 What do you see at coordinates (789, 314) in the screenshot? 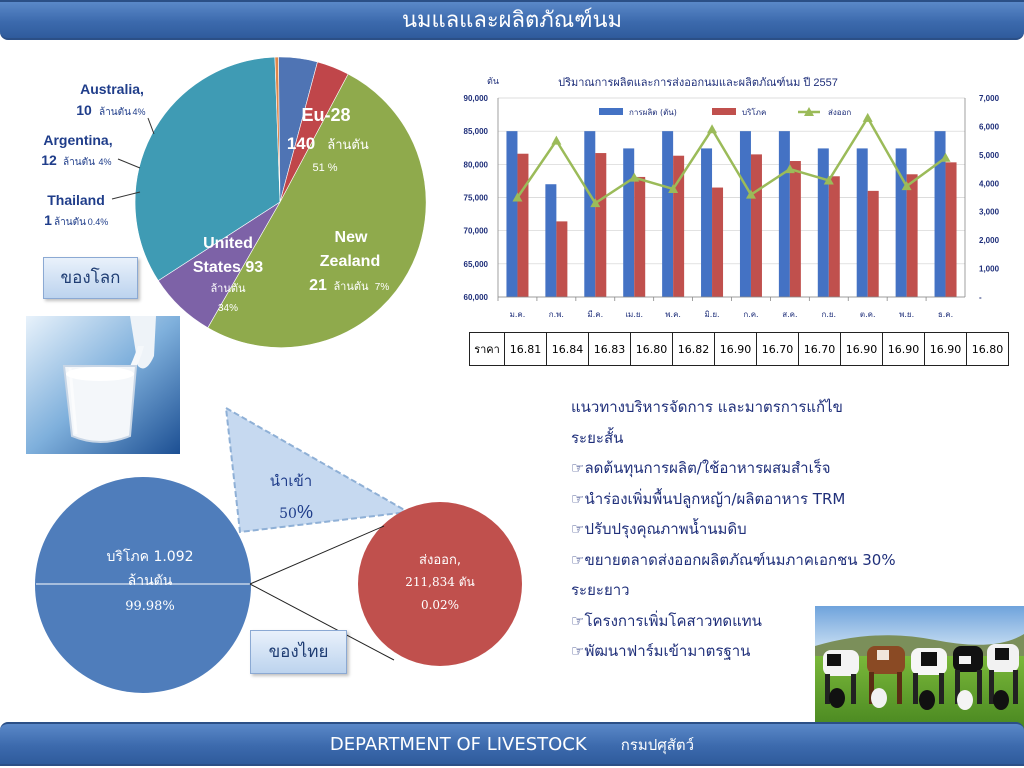
I see `x-tick-label: ส.ค.` at bounding box center [789, 314].